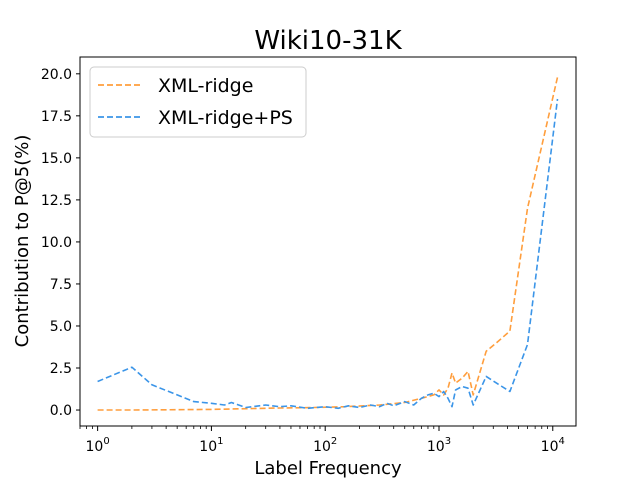 This screenshot has width=640, height=480. What do you see at coordinates (106, 441) in the screenshot?
I see `x-tick-exponent: 0` at bounding box center [106, 441].